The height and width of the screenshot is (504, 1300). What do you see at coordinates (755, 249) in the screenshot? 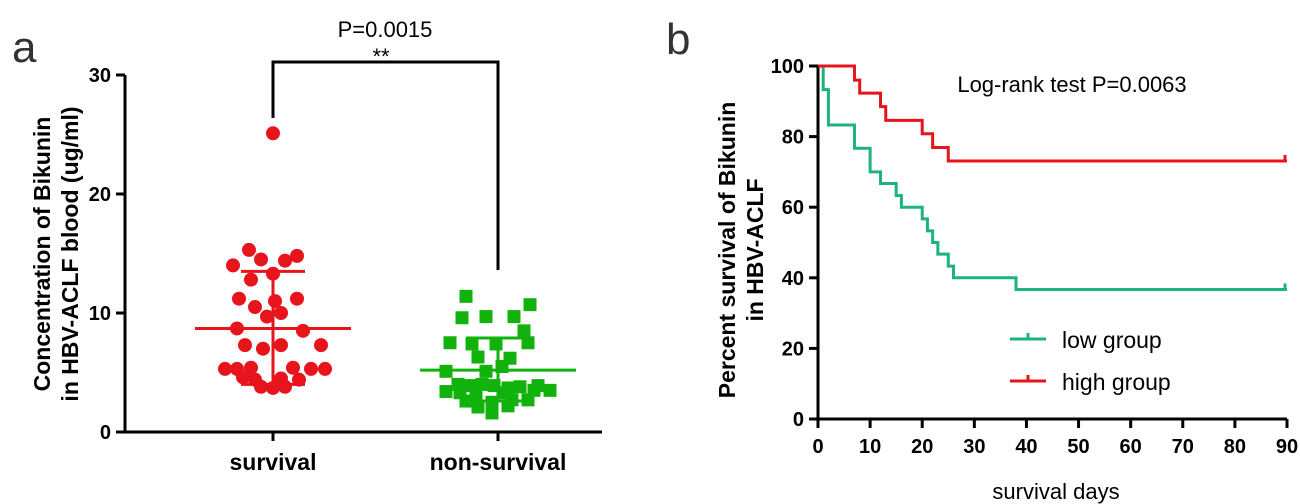
I see `panel-b-ylabel-line2: in HBV-ACLF` at bounding box center [755, 249].